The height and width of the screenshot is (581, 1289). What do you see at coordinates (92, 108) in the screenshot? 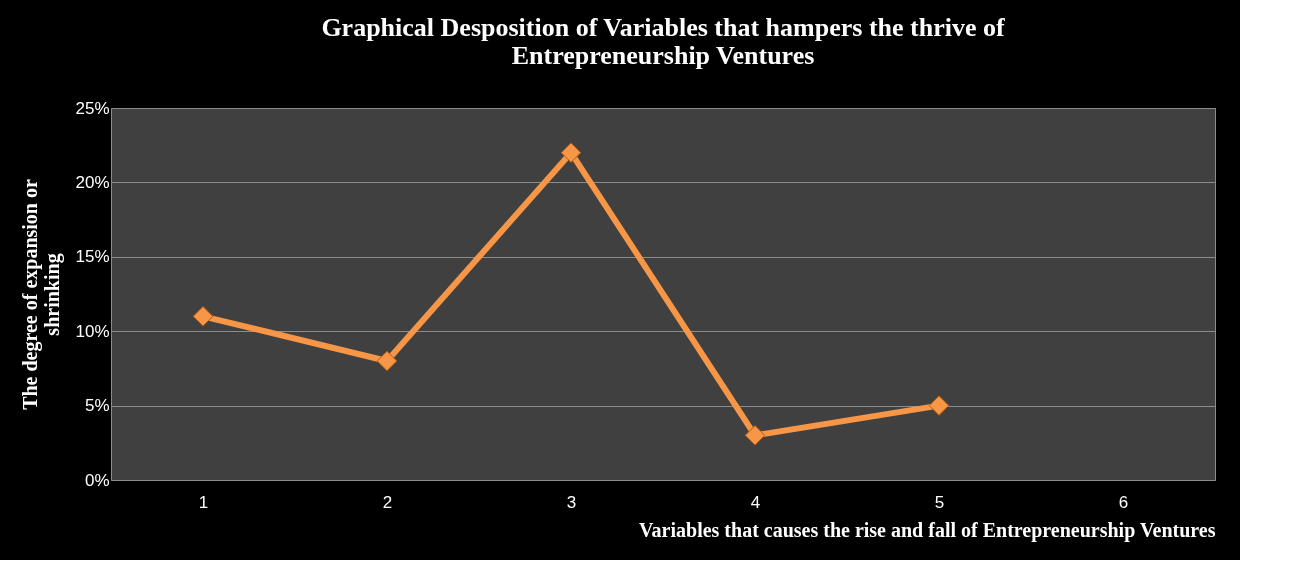
I see `y-tick-label: 25%` at bounding box center [92, 108].